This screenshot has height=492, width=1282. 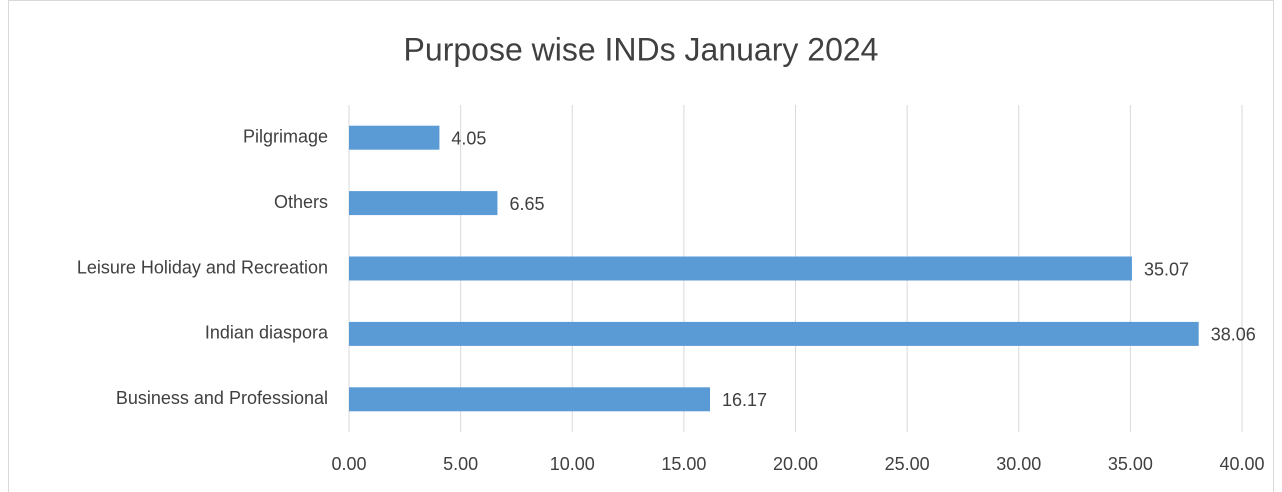 What do you see at coordinates (1130, 464) in the screenshot?
I see `x-tick-label: 35.00` at bounding box center [1130, 464].